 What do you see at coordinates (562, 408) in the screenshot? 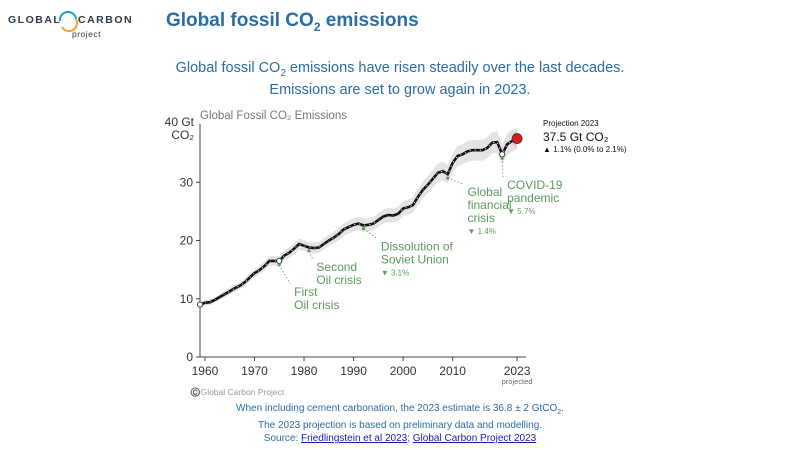
I see `footer-text-end: .` at bounding box center [562, 408].